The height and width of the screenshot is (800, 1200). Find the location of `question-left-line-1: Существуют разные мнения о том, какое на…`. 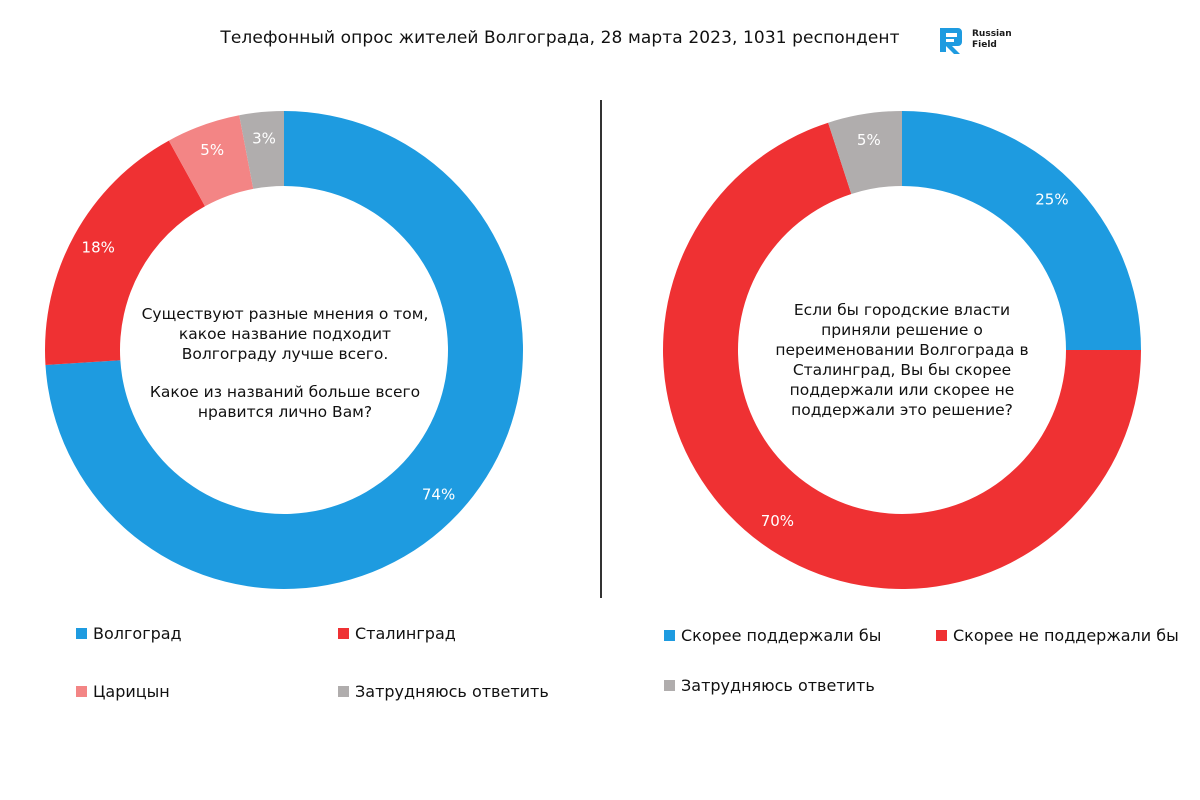

question-left-line-1: Существуют разные мнения о том, какое на… is located at coordinates (285, 334).